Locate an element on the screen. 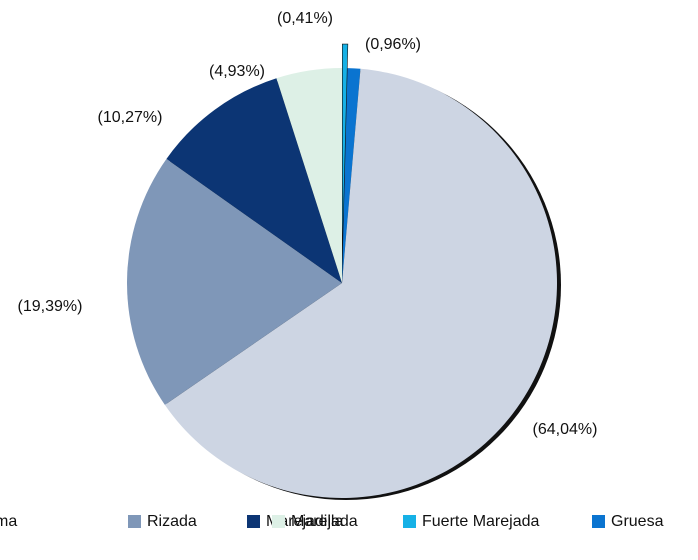 Image resolution: width=698 pixels, height=560 pixels. legend-label: Marejadilla is located at coordinates (304, 521).